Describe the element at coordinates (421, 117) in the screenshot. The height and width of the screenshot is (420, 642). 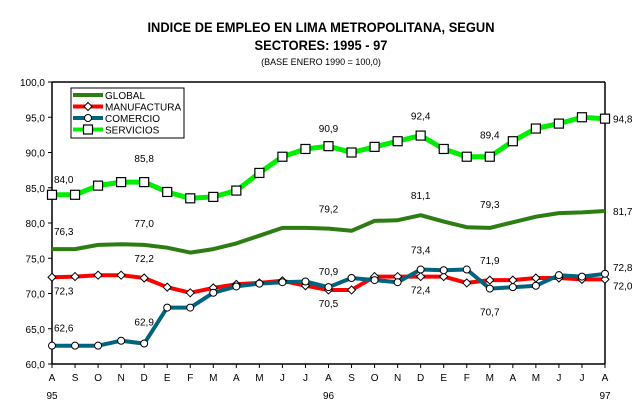
I see `data-label: 92,4` at that location.